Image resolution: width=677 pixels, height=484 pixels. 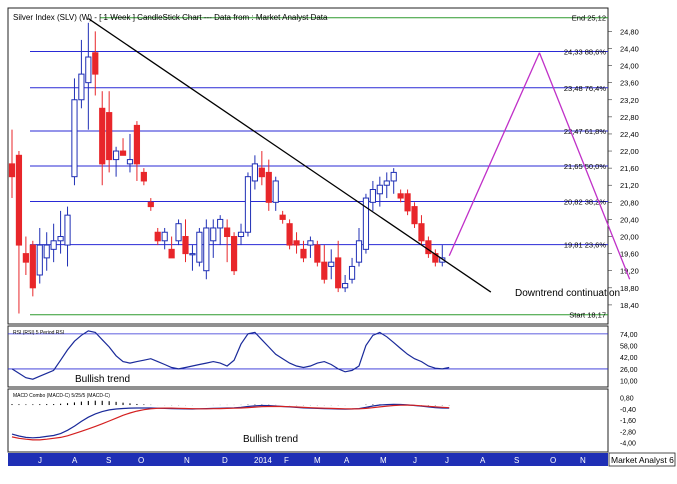 What do you see at coordinates (187, 460) in the screenshot?
I see `x-axis-label: N` at bounding box center [187, 460].